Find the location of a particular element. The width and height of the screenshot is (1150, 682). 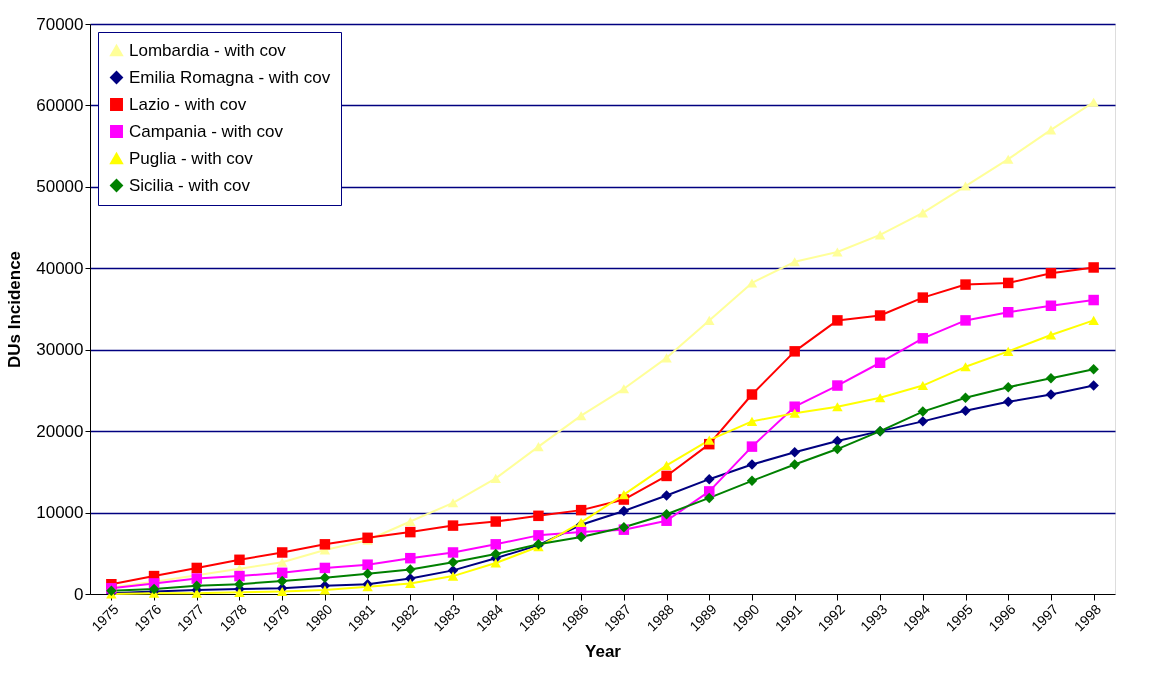

y-tick-label: 30000 is located at coordinates (60, 350).